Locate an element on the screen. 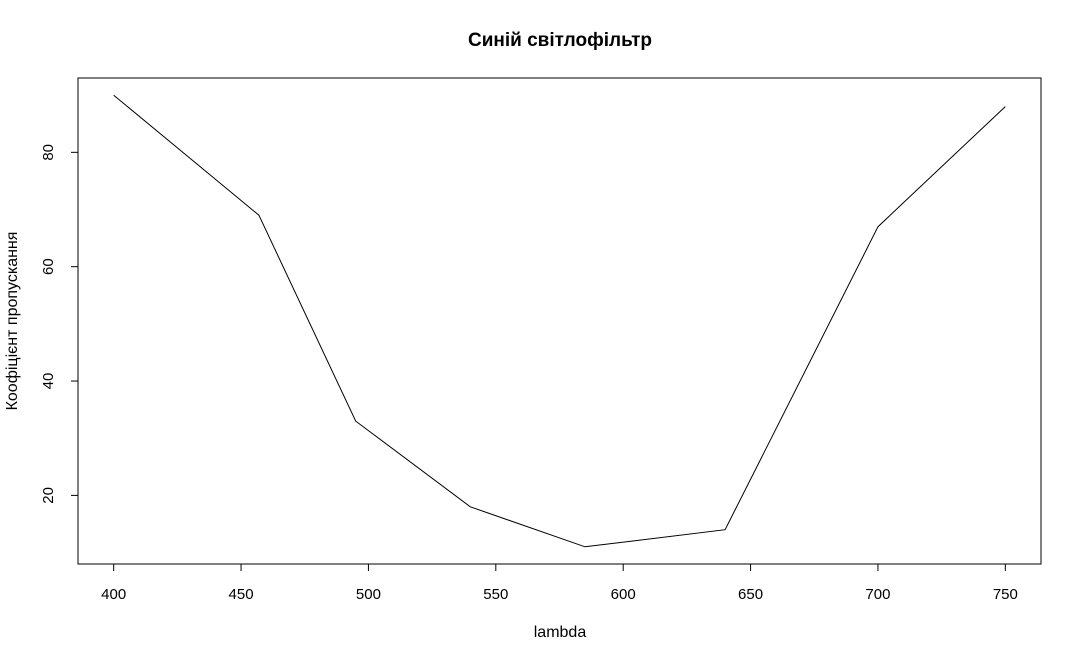 This screenshot has width=1082, height=662. x-tick-label: 600 is located at coordinates (623, 594).